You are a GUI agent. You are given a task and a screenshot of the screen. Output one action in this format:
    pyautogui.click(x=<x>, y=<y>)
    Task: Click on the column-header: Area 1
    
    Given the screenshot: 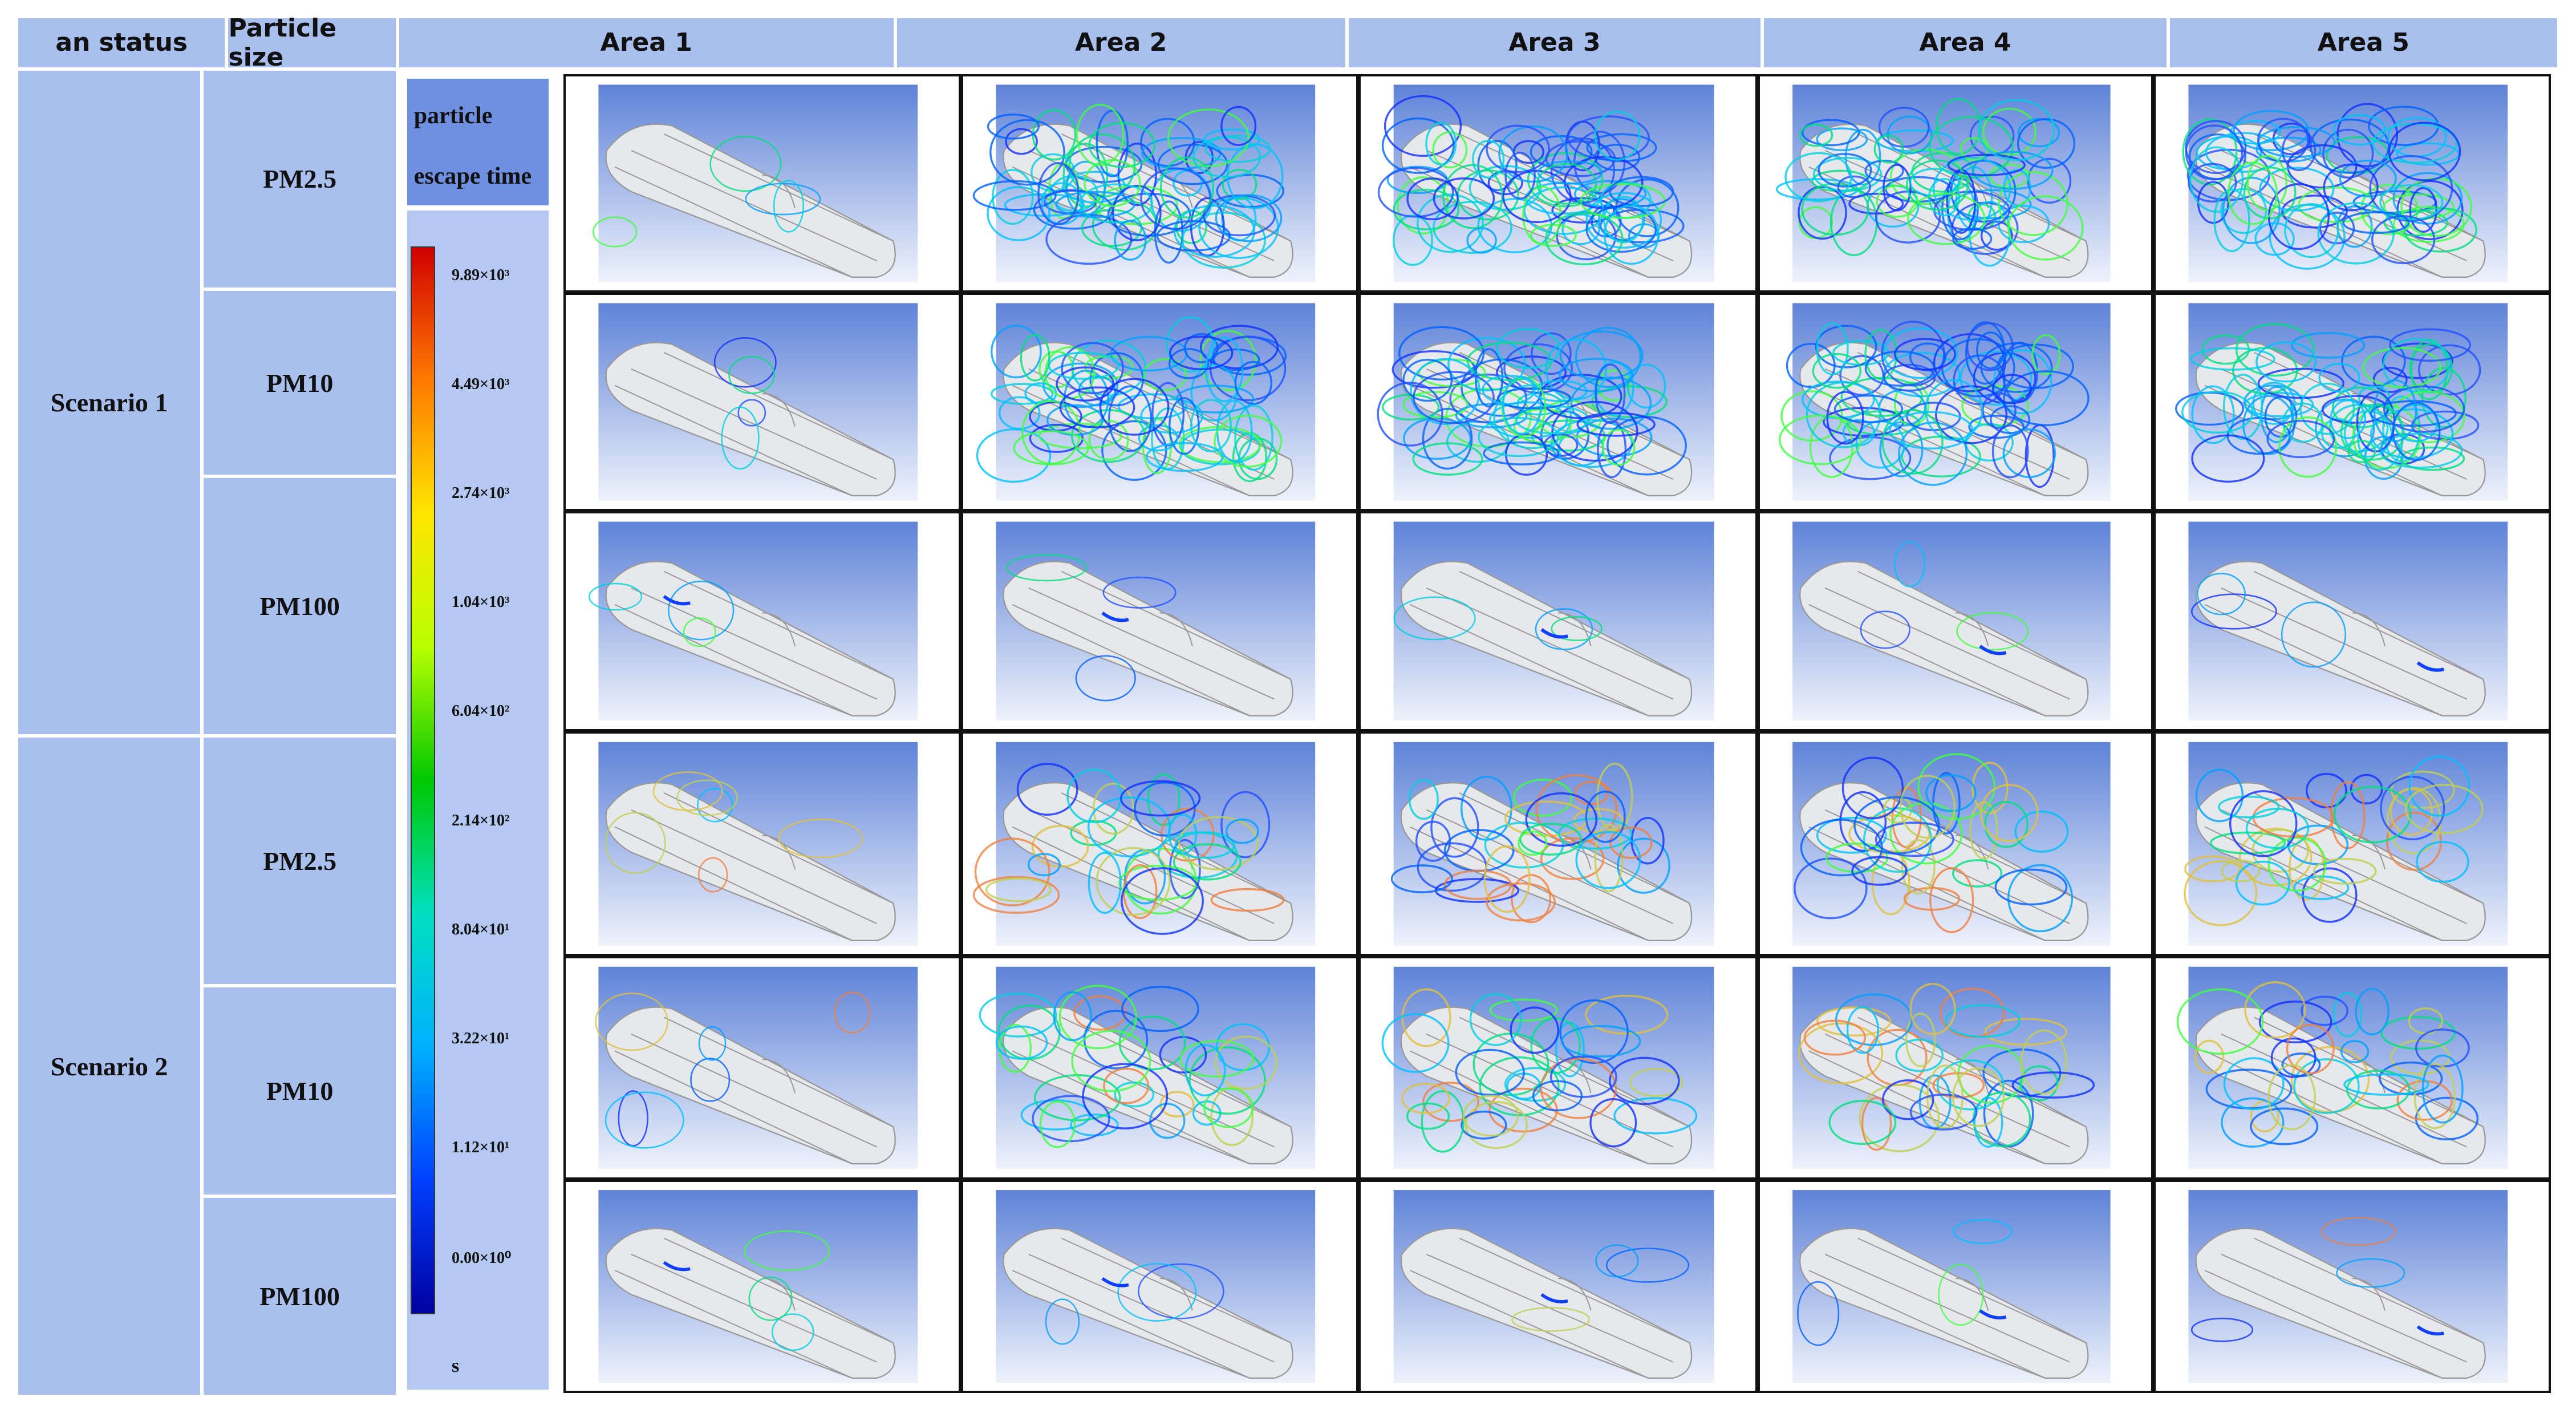 What is the action you would take?
    pyautogui.click(x=646, y=42)
    